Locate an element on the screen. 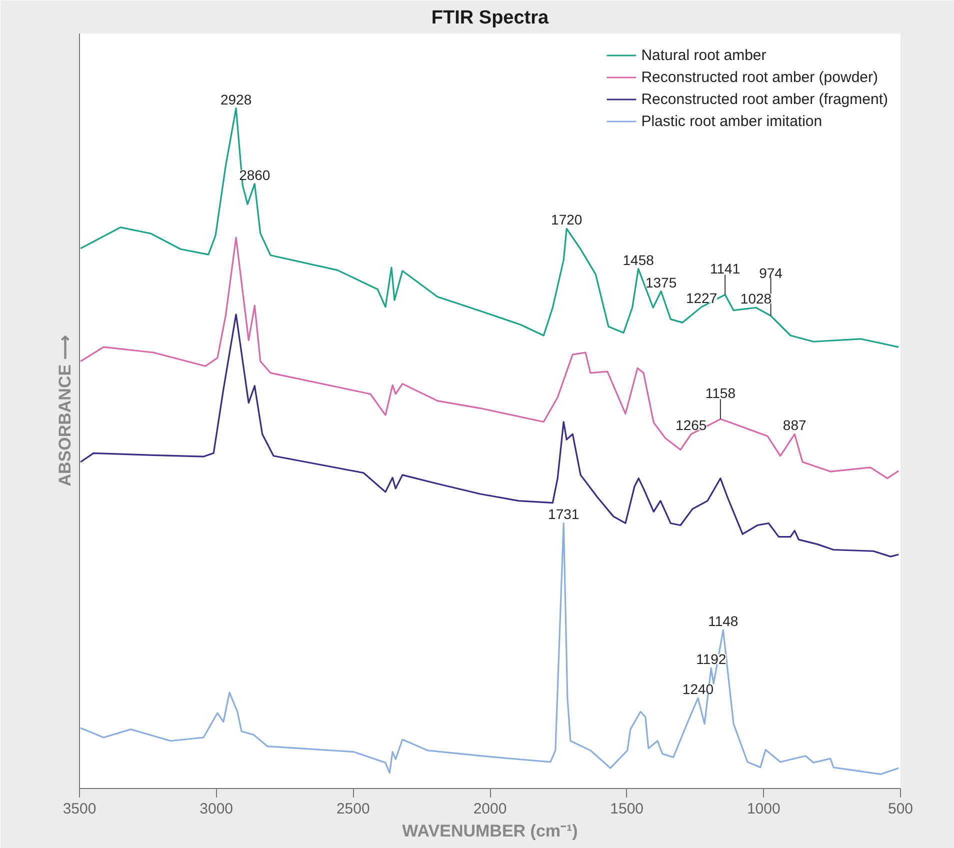 The image size is (954, 848). annotation: 1148 is located at coordinates (723, 621).